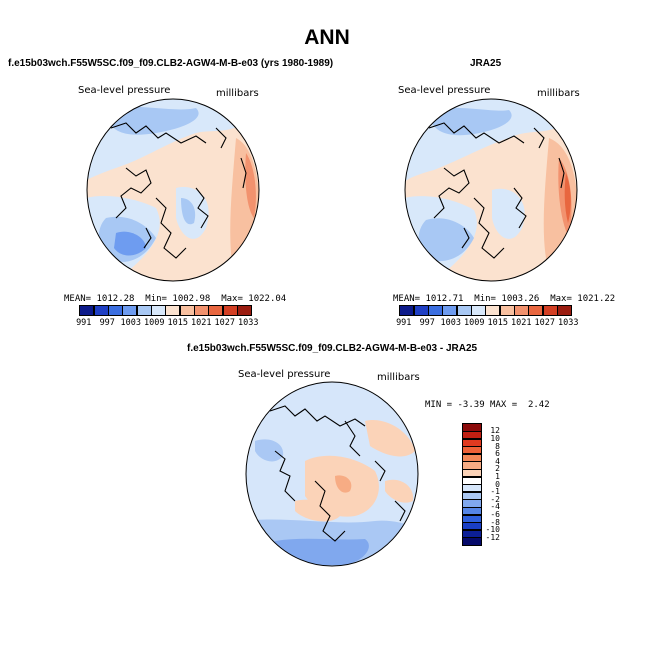 The width and height of the screenshot is (654, 655). What do you see at coordinates (471, 405) in the screenshot?
I see `diff-min-value: -3.39` at bounding box center [471, 405].